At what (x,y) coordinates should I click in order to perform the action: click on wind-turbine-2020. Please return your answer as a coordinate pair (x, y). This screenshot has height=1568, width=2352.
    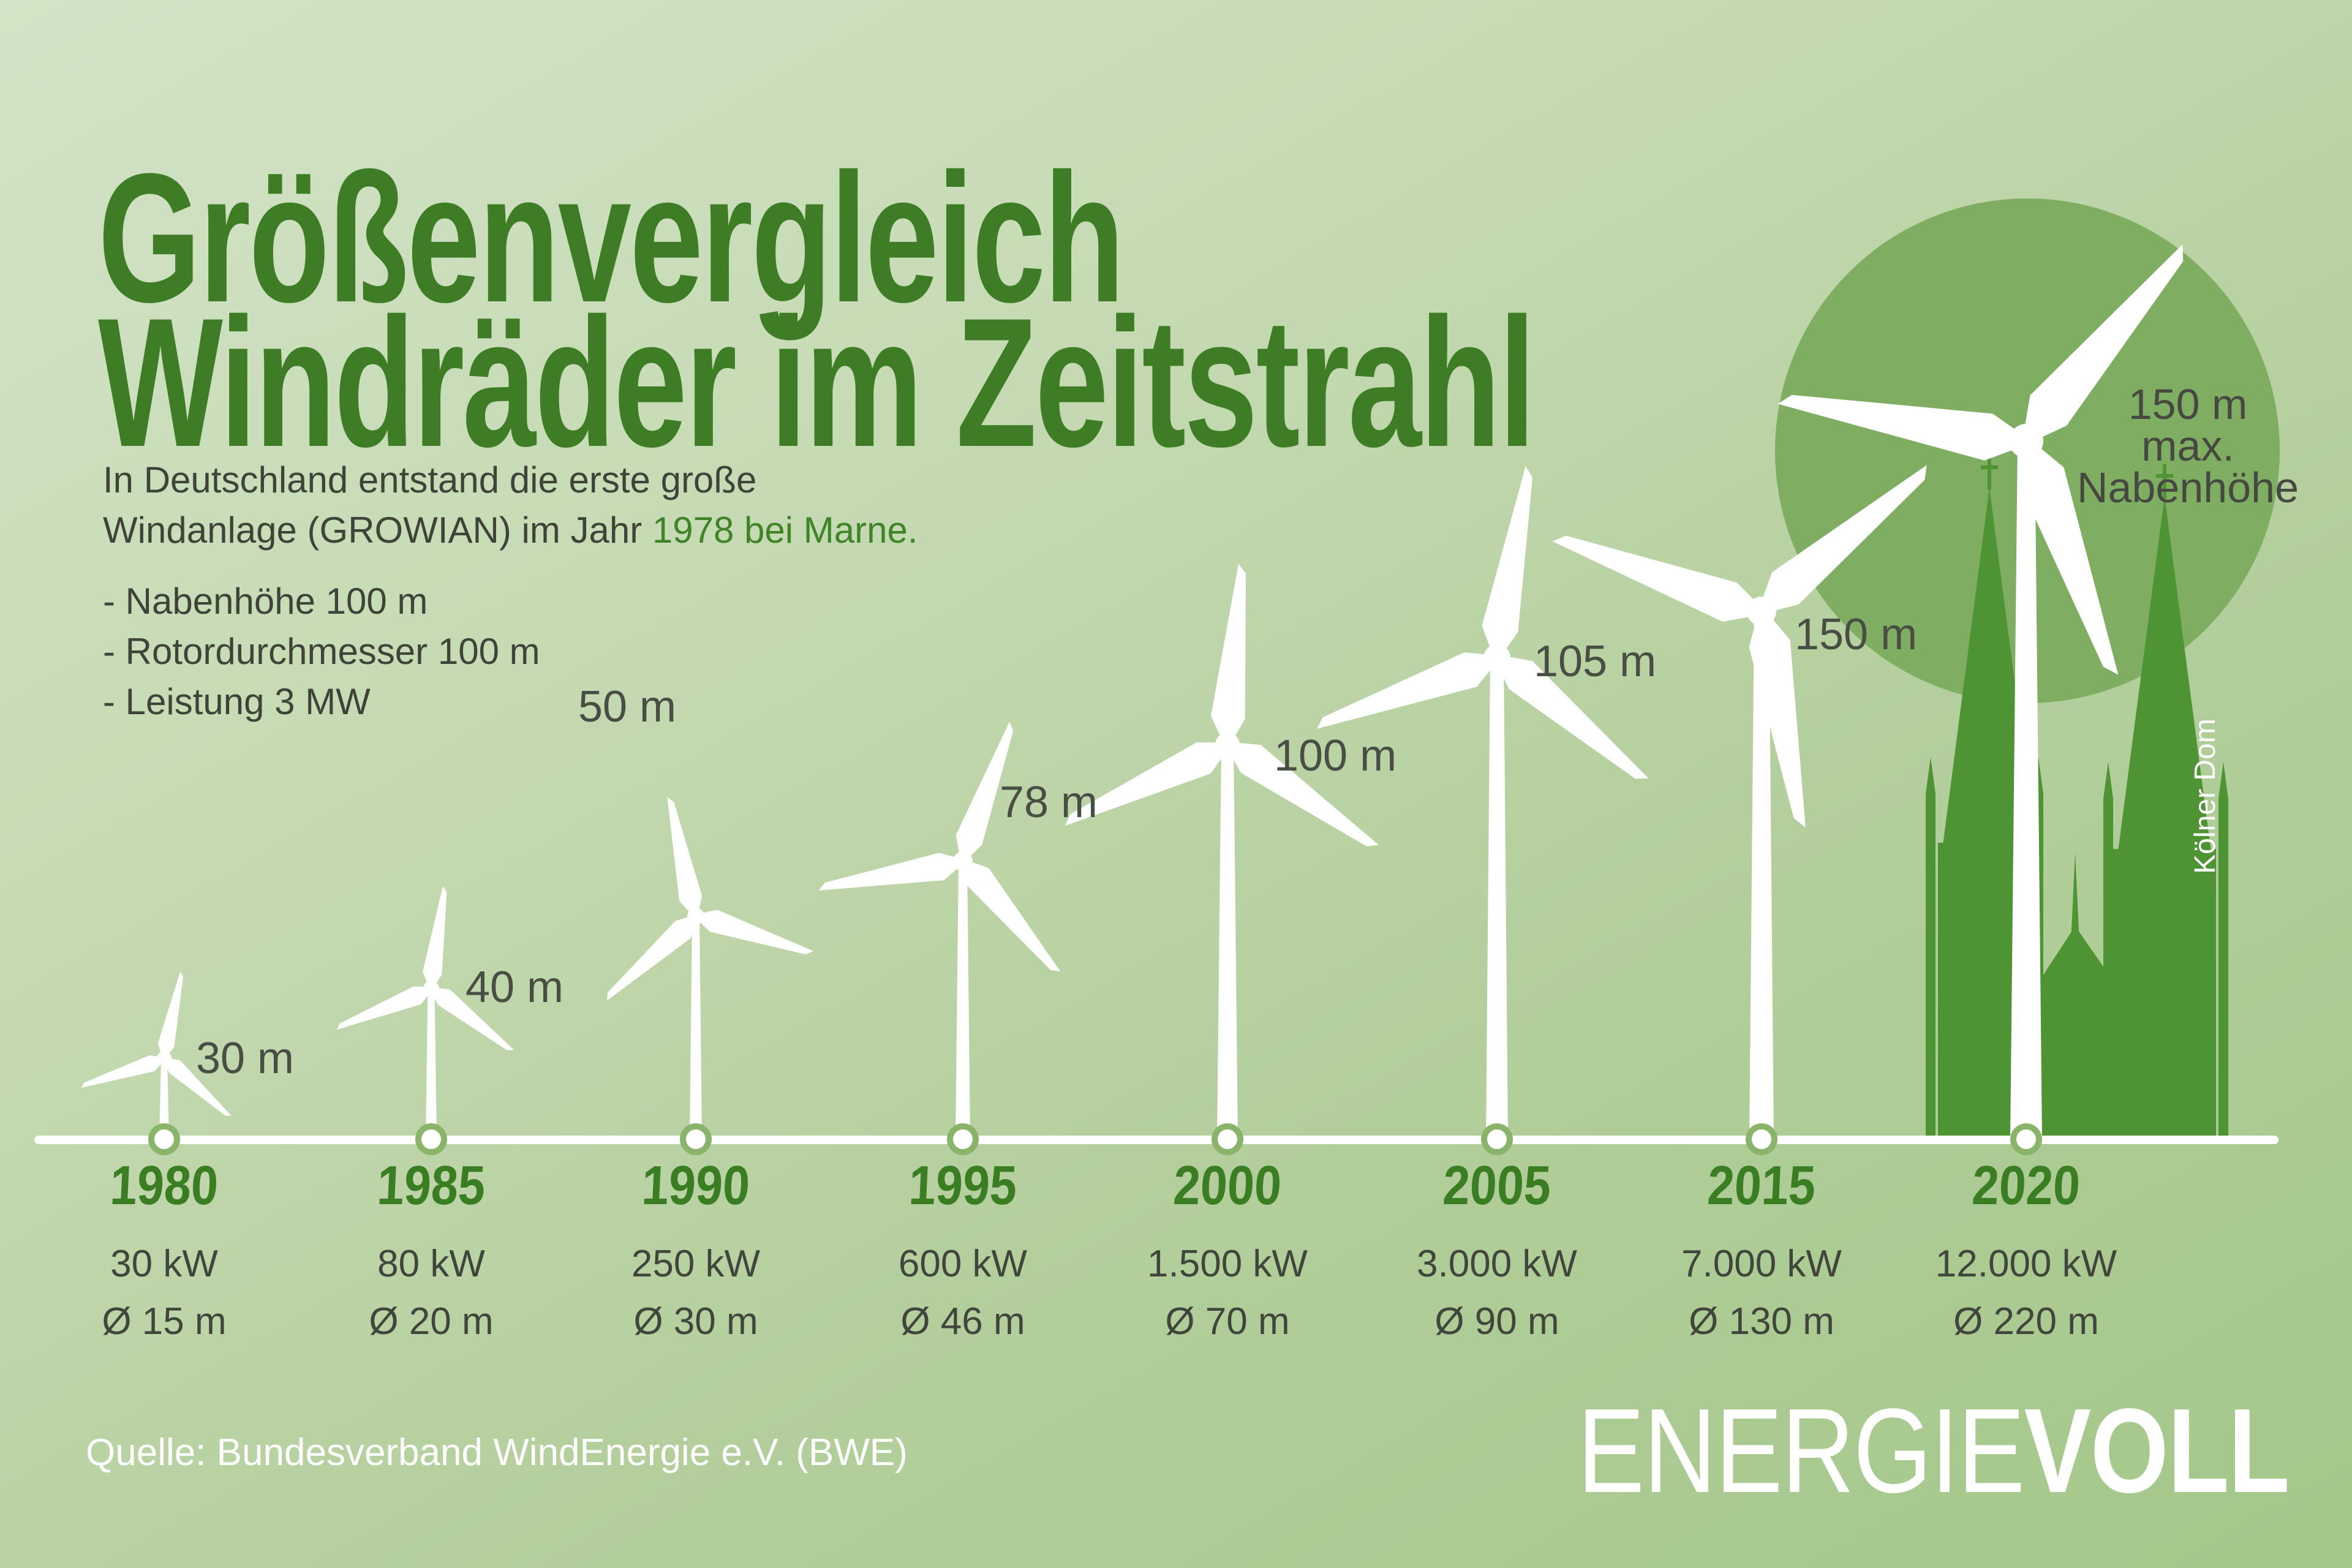
    Looking at the image, I should click on (1981, 691).